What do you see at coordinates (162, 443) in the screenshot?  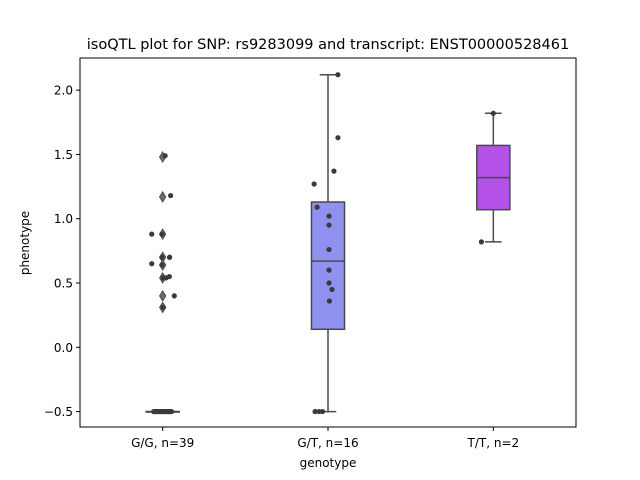 I see `x-tick-label: G/G, n=39` at bounding box center [162, 443].